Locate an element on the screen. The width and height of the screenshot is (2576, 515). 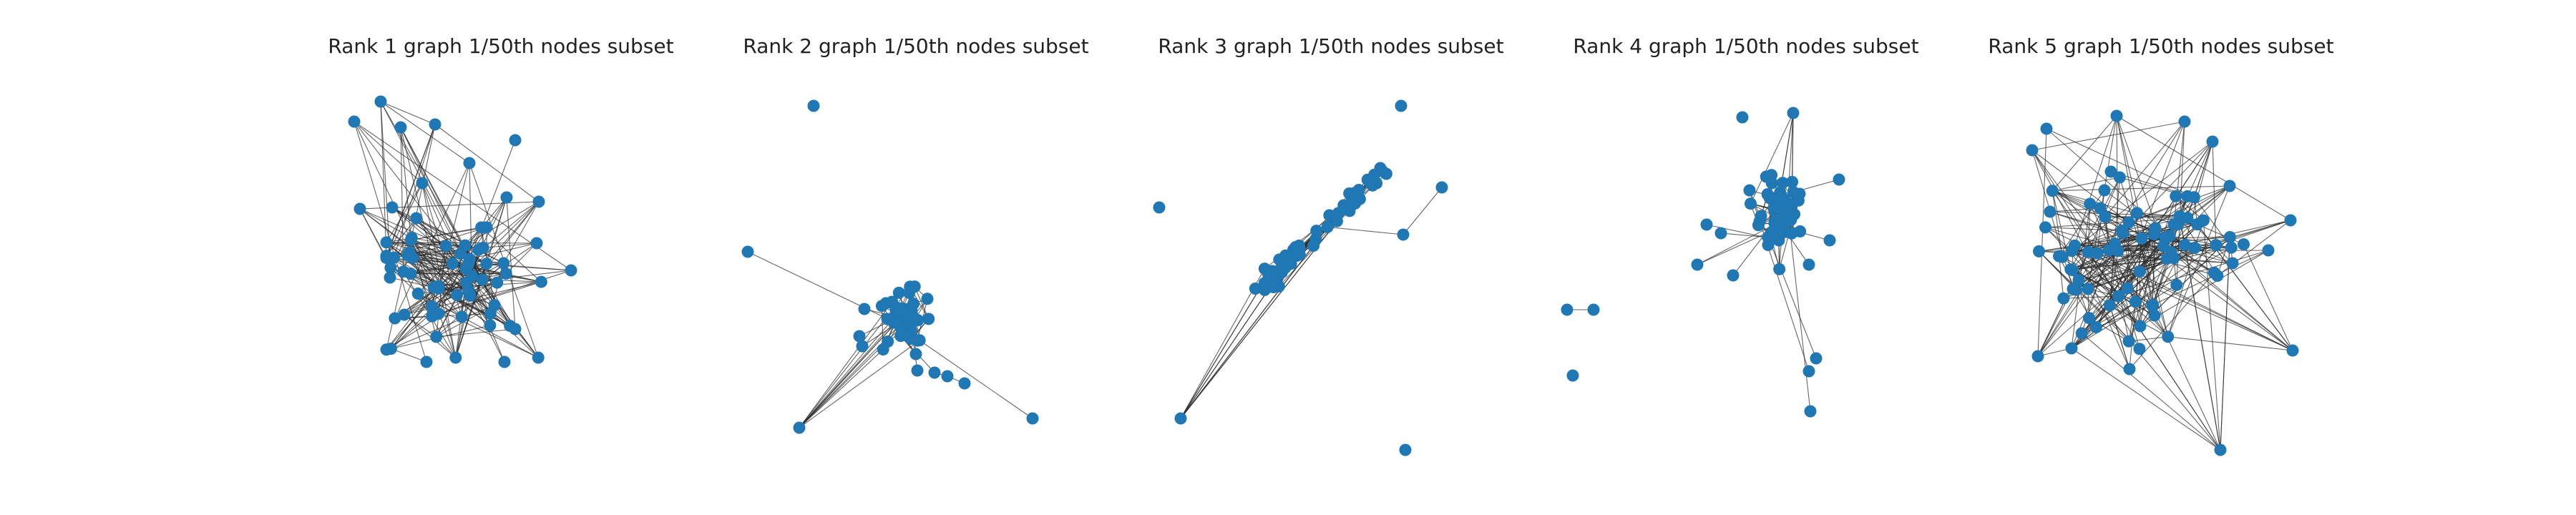
panel-title: Rank 5 graph 1/50th nodes subset is located at coordinates (2161, 46).